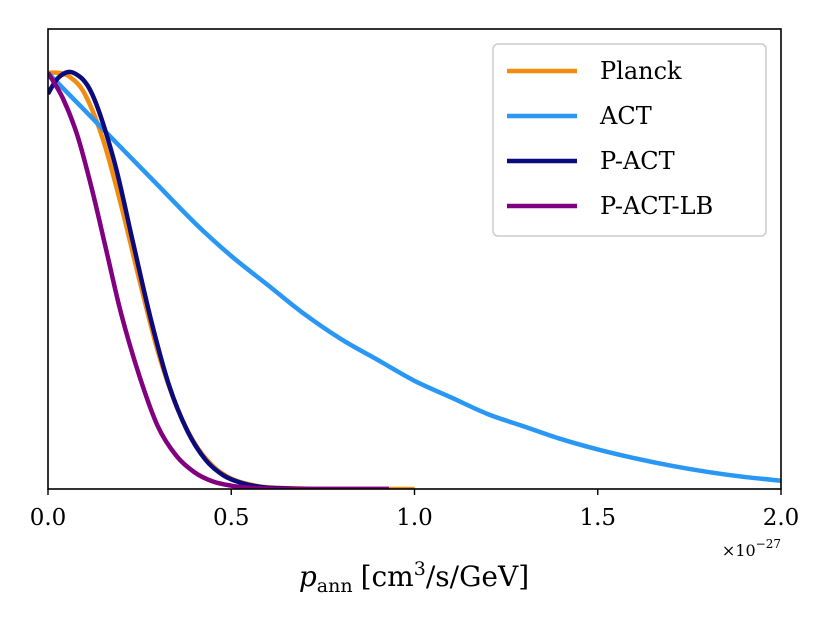 This screenshot has width=830, height=623. What do you see at coordinates (751, 548) in the screenshot?
I see `x-offset-label: ×10⁻²⁷` at bounding box center [751, 548].